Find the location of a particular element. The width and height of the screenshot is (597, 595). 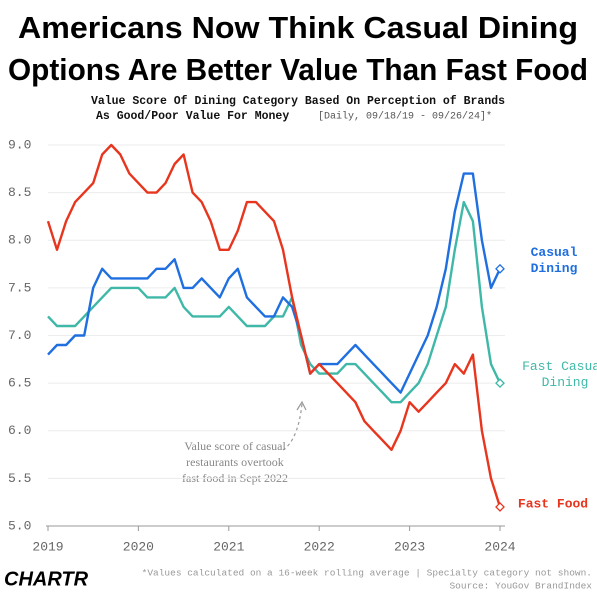

y-tick-label: 5.5 is located at coordinates (19, 478).